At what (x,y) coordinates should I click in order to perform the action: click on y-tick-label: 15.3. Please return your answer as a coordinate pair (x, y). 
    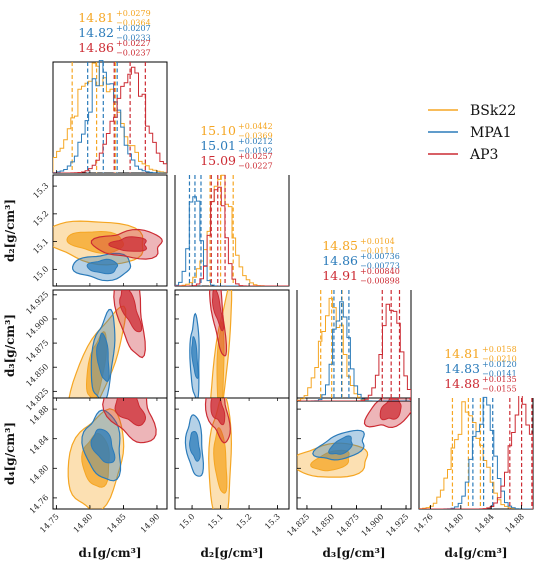
    Looking at the image, I should click on (40, 190).